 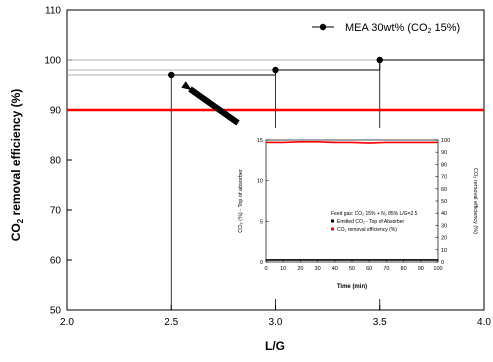 What do you see at coordinates (318, 269) in the screenshot?
I see `inset-x-tick-label: 30` at bounding box center [318, 269].